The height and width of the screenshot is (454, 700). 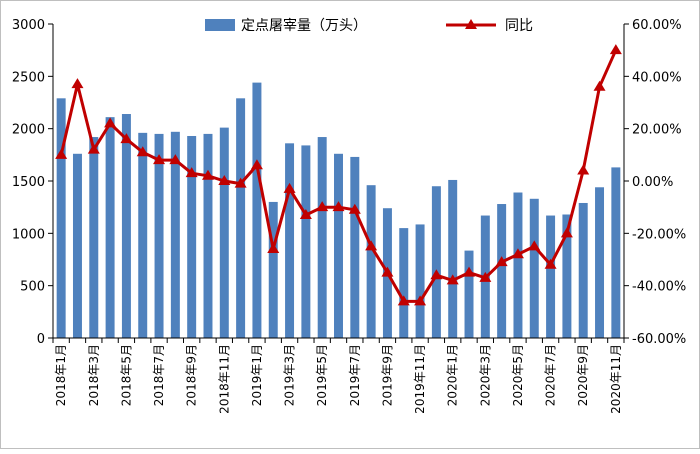 What do you see at coordinates (369, 26) in the screenshot?
I see `legend: 定点屠宰量（万头） 同比` at bounding box center [369, 26].